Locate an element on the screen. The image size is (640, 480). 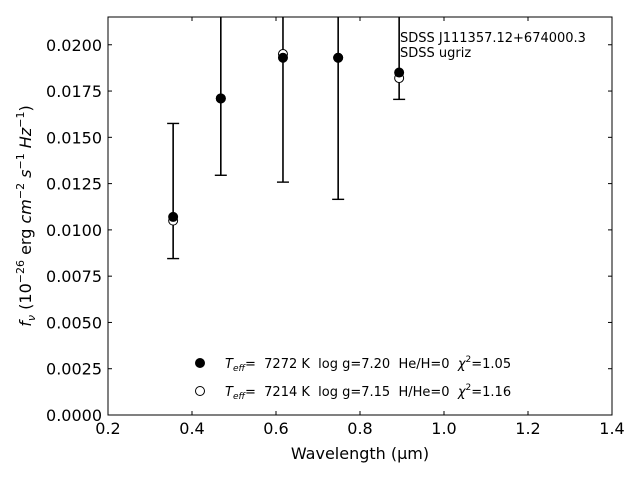
annotation-object-name: SDSS J111357.12+674000.3 is located at coordinates (493, 38).